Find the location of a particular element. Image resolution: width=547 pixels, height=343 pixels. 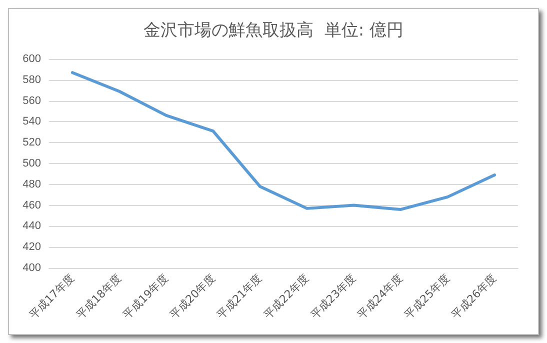

y-tick-label: 420 is located at coordinates (31, 247).